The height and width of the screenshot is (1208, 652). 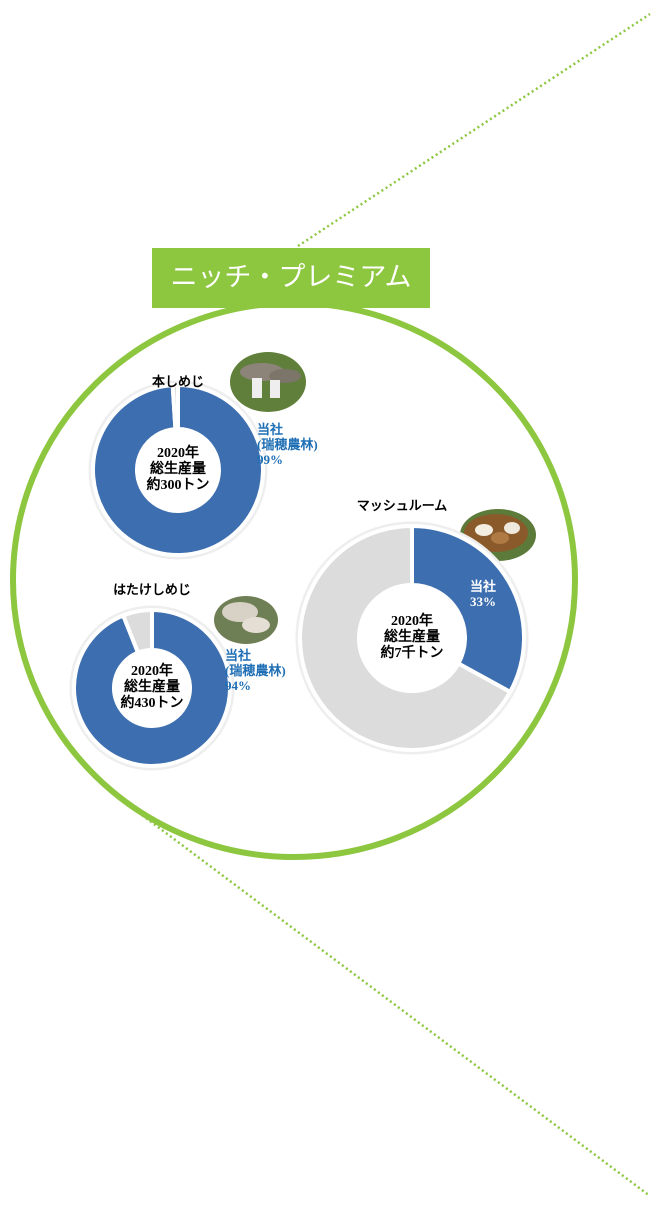 I want to click on connector, so click(x=474, y=130).